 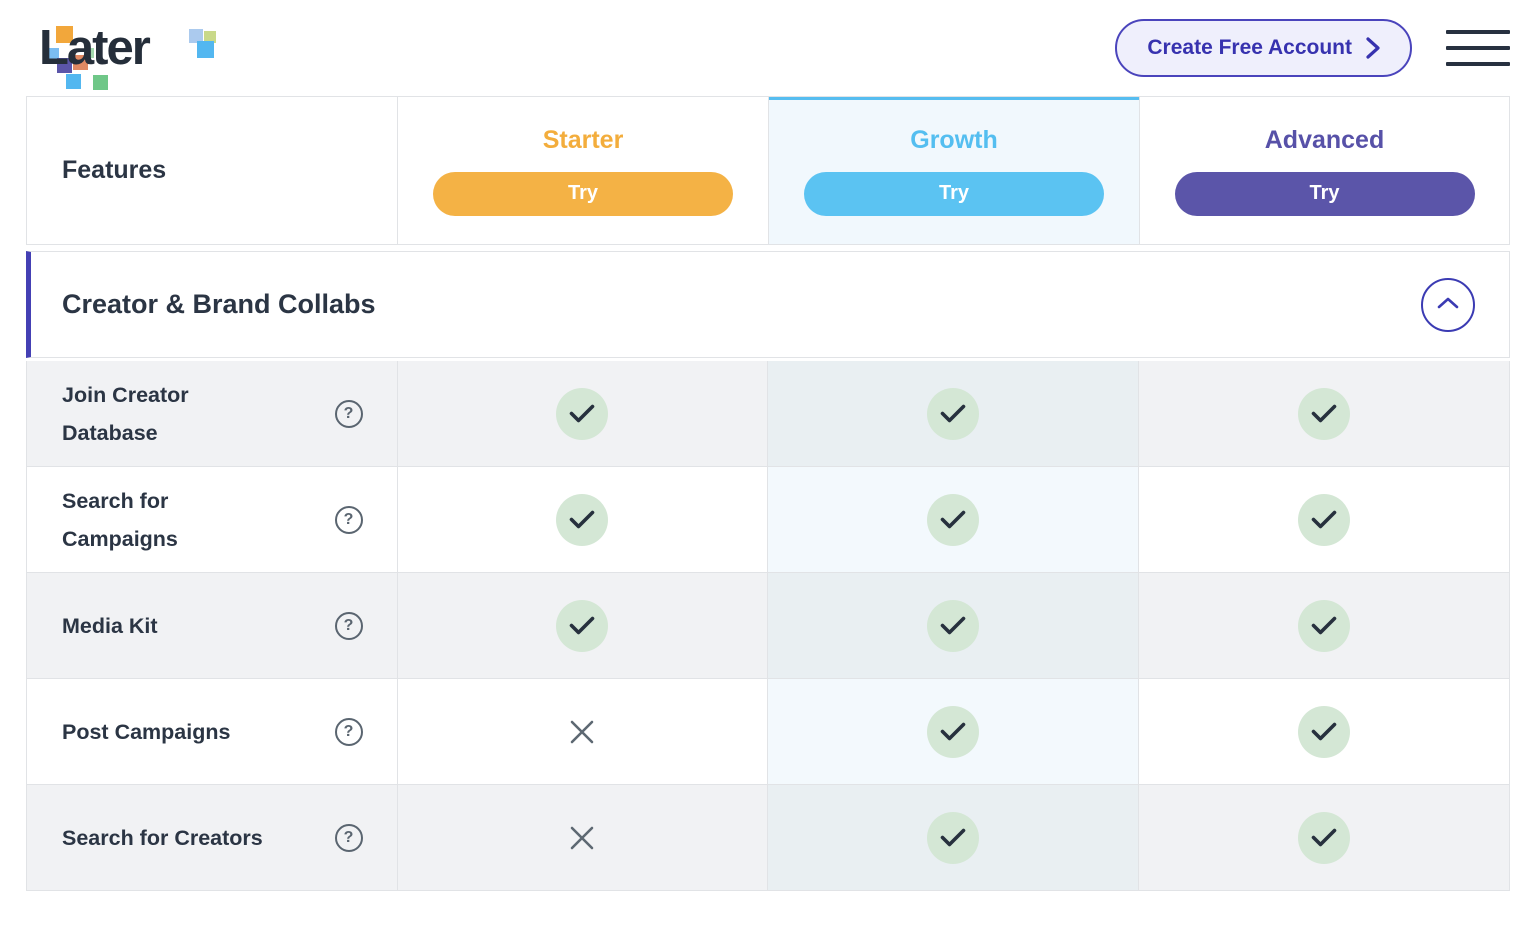 I want to click on feature-label: Join Creator Database, so click(x=125, y=413).